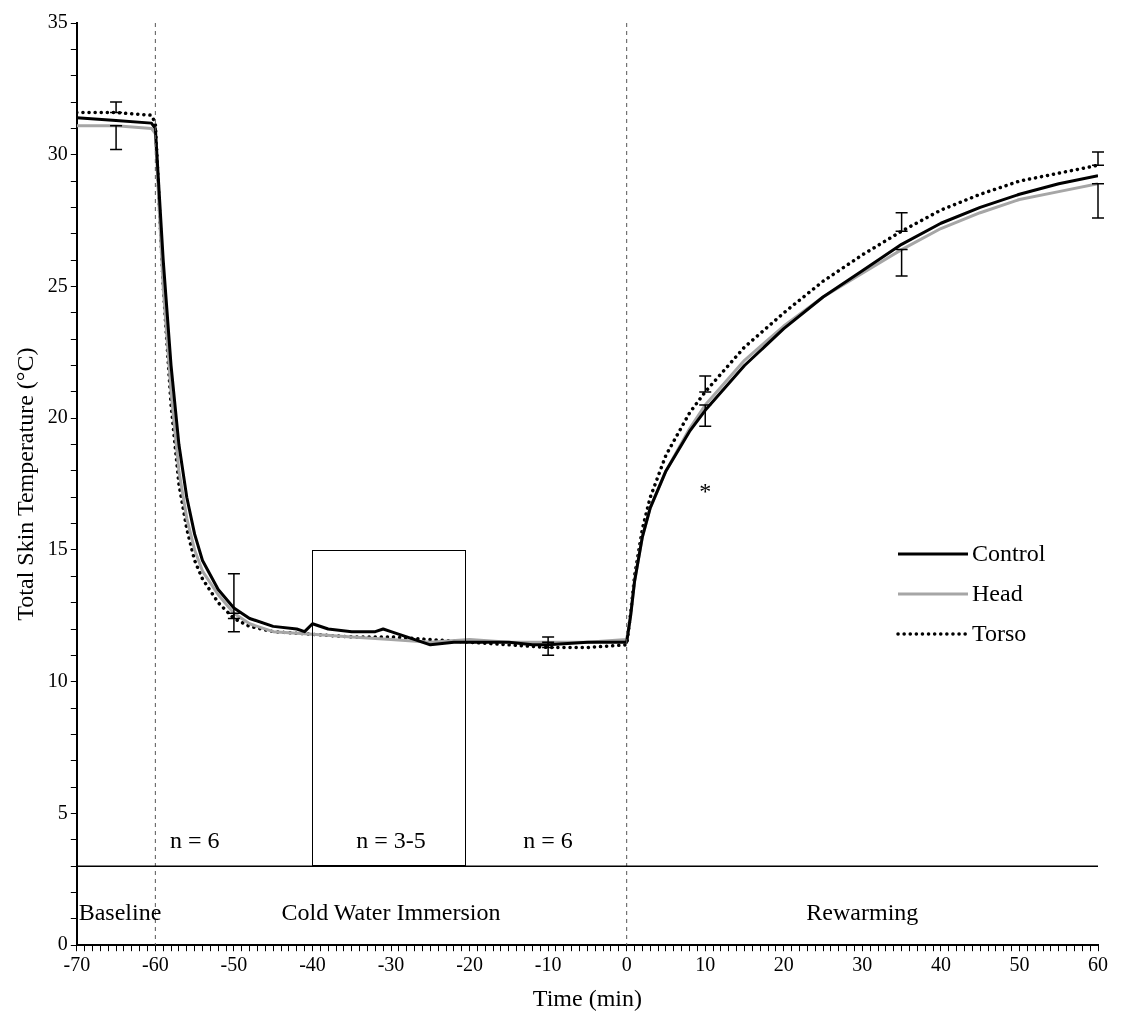 The image size is (1131, 1028). I want to click on x-tick-label: -30, so click(391, 964).